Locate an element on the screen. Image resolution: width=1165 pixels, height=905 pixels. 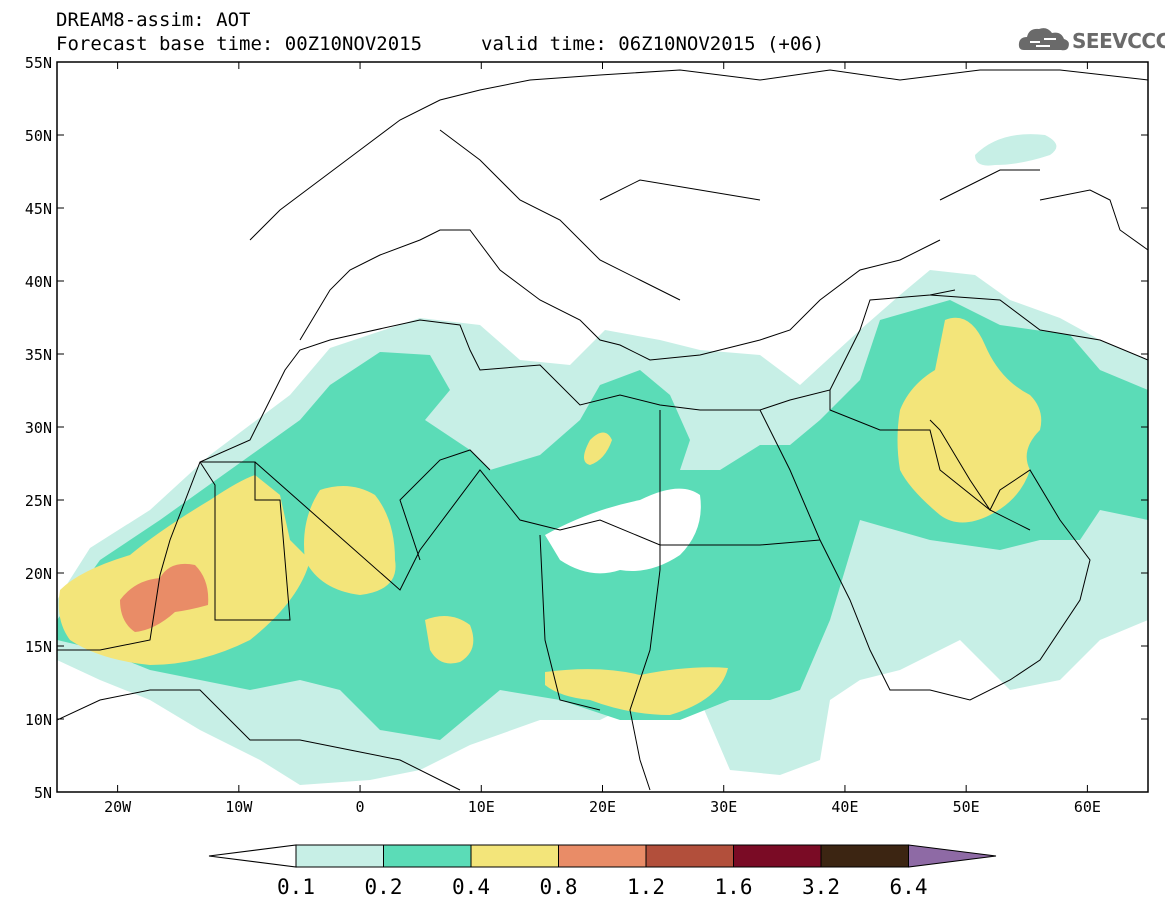
colorbar-label: 1.6 is located at coordinates (734, 887).